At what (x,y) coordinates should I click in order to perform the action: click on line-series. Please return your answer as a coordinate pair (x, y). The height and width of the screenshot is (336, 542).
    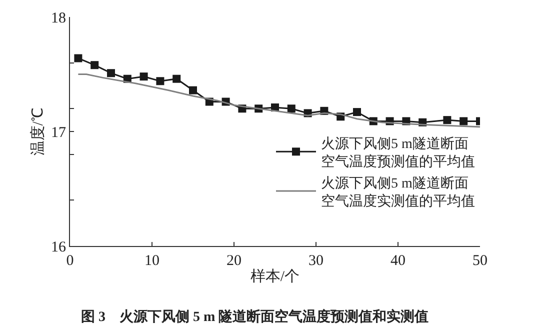
    Looking at the image, I should click on (278, 101).